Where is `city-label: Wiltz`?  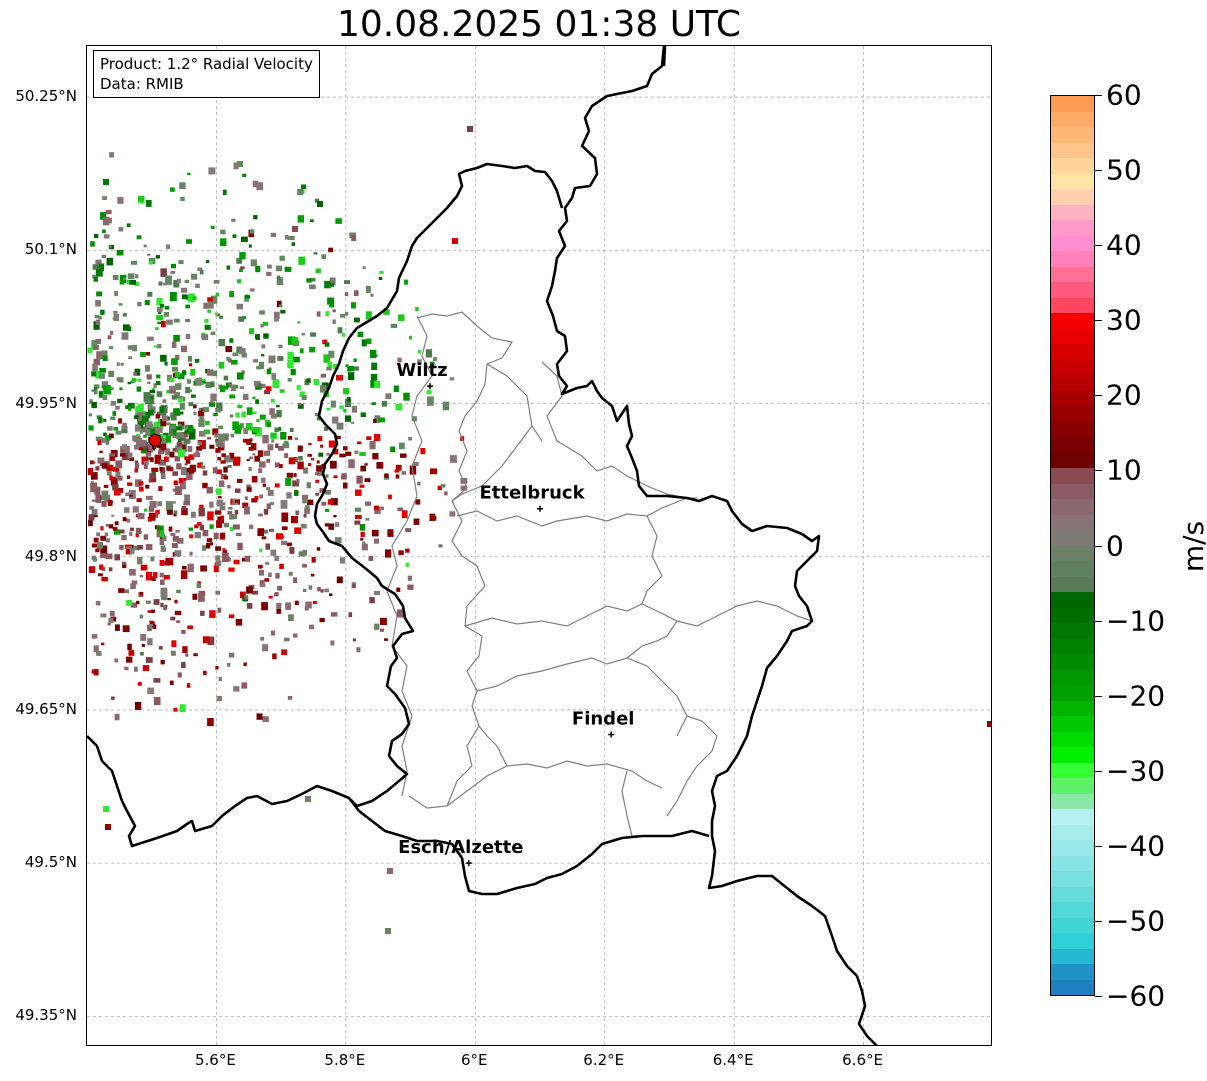
city-label: Wiltz is located at coordinates (421, 370).